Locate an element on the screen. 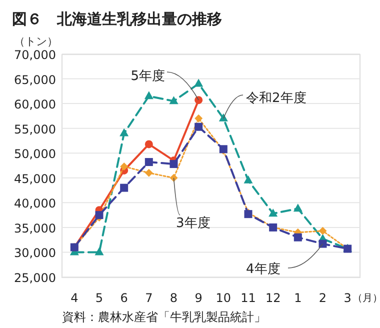  x-tick-label: 3 is located at coordinates (348, 298).